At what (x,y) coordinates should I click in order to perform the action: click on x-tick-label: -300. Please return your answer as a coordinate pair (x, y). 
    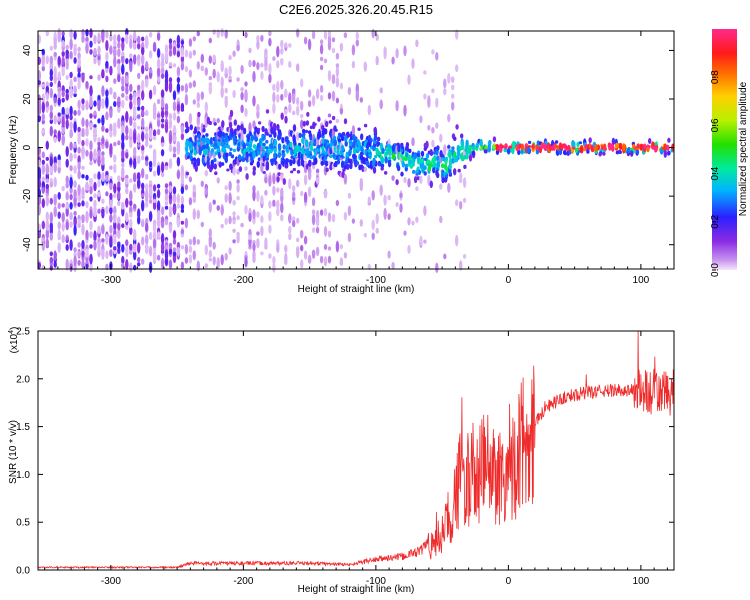
    Looking at the image, I should click on (111, 581).